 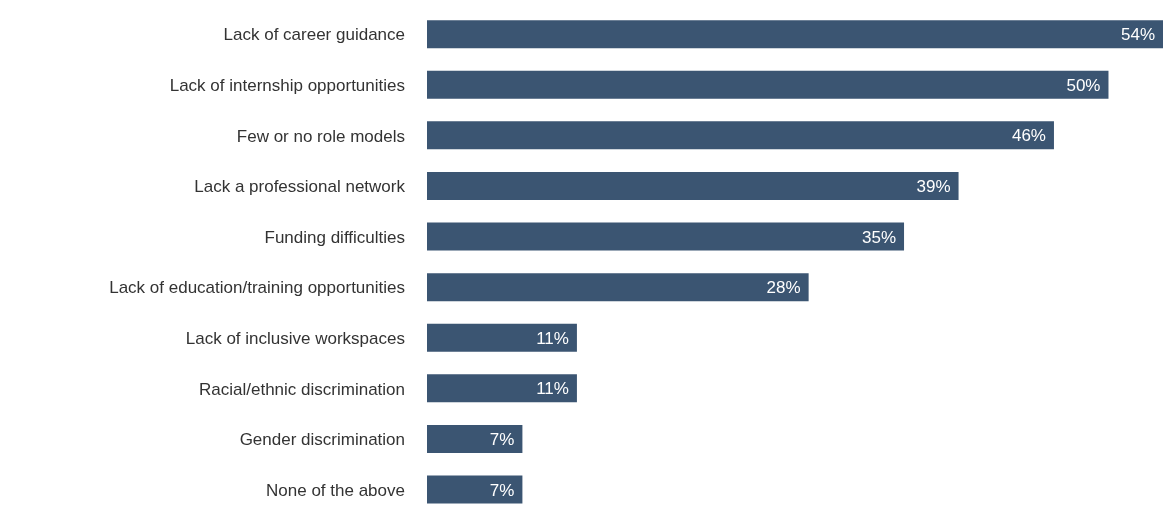 What do you see at coordinates (879, 237) in the screenshot?
I see `data-label: 35%` at bounding box center [879, 237].